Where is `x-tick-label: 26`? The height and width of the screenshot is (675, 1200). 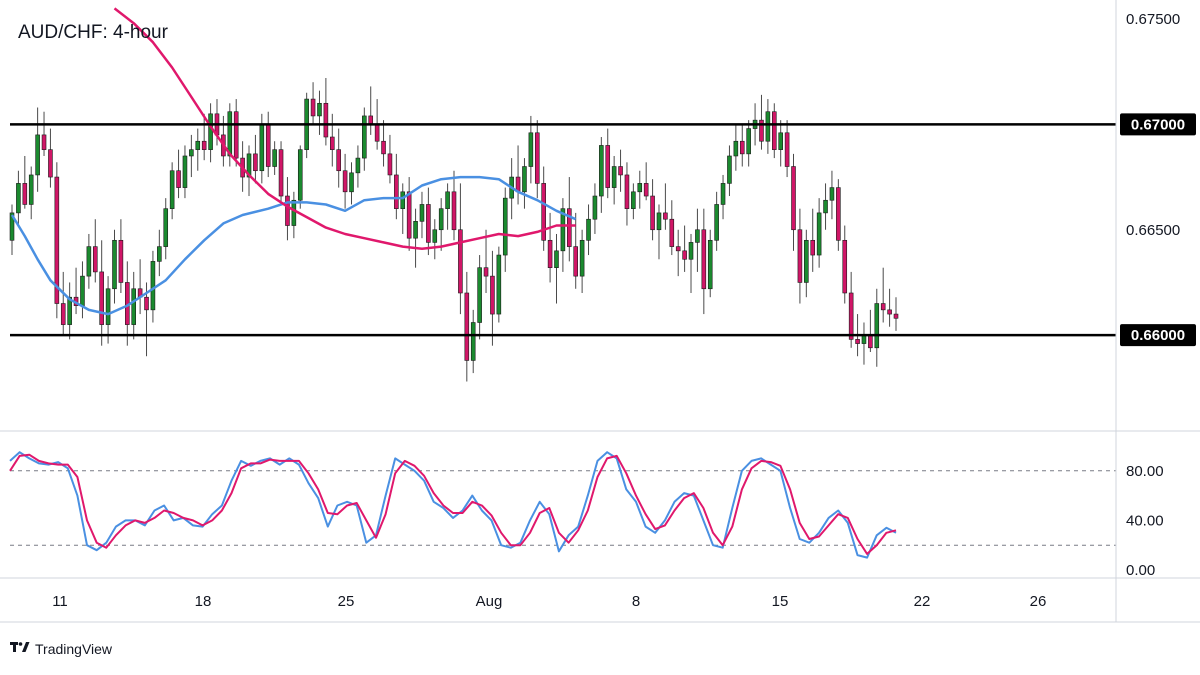
x-tick-label: 26 is located at coordinates (1038, 601).